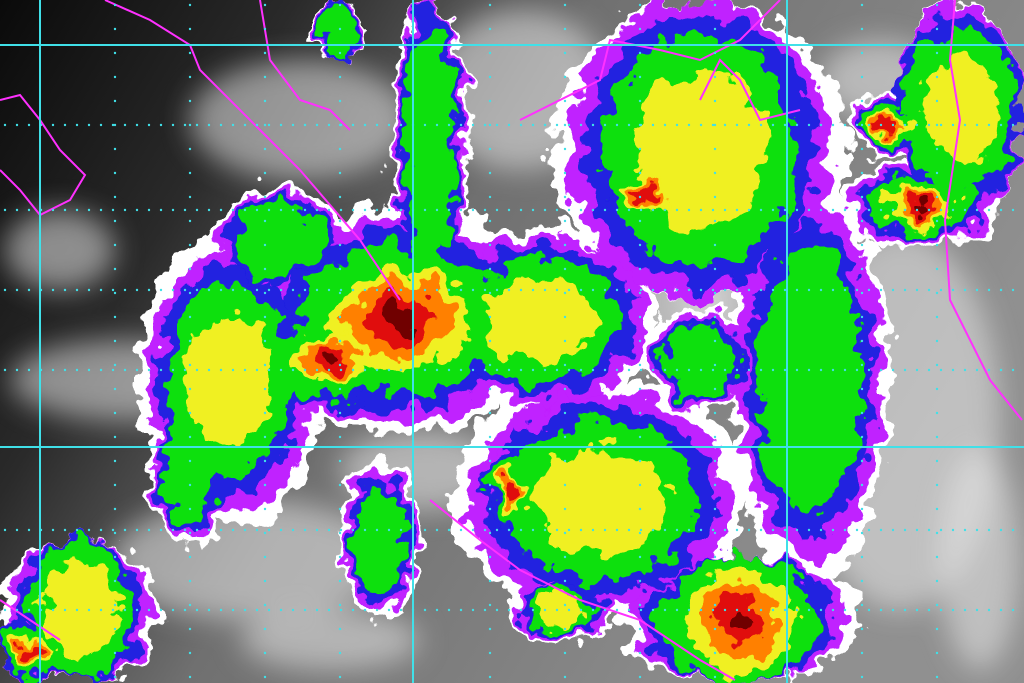 This screenshot has width=1024, height=683. What do you see at coordinates (30, 620) in the screenshot?
I see `coastline` at bounding box center [30, 620].